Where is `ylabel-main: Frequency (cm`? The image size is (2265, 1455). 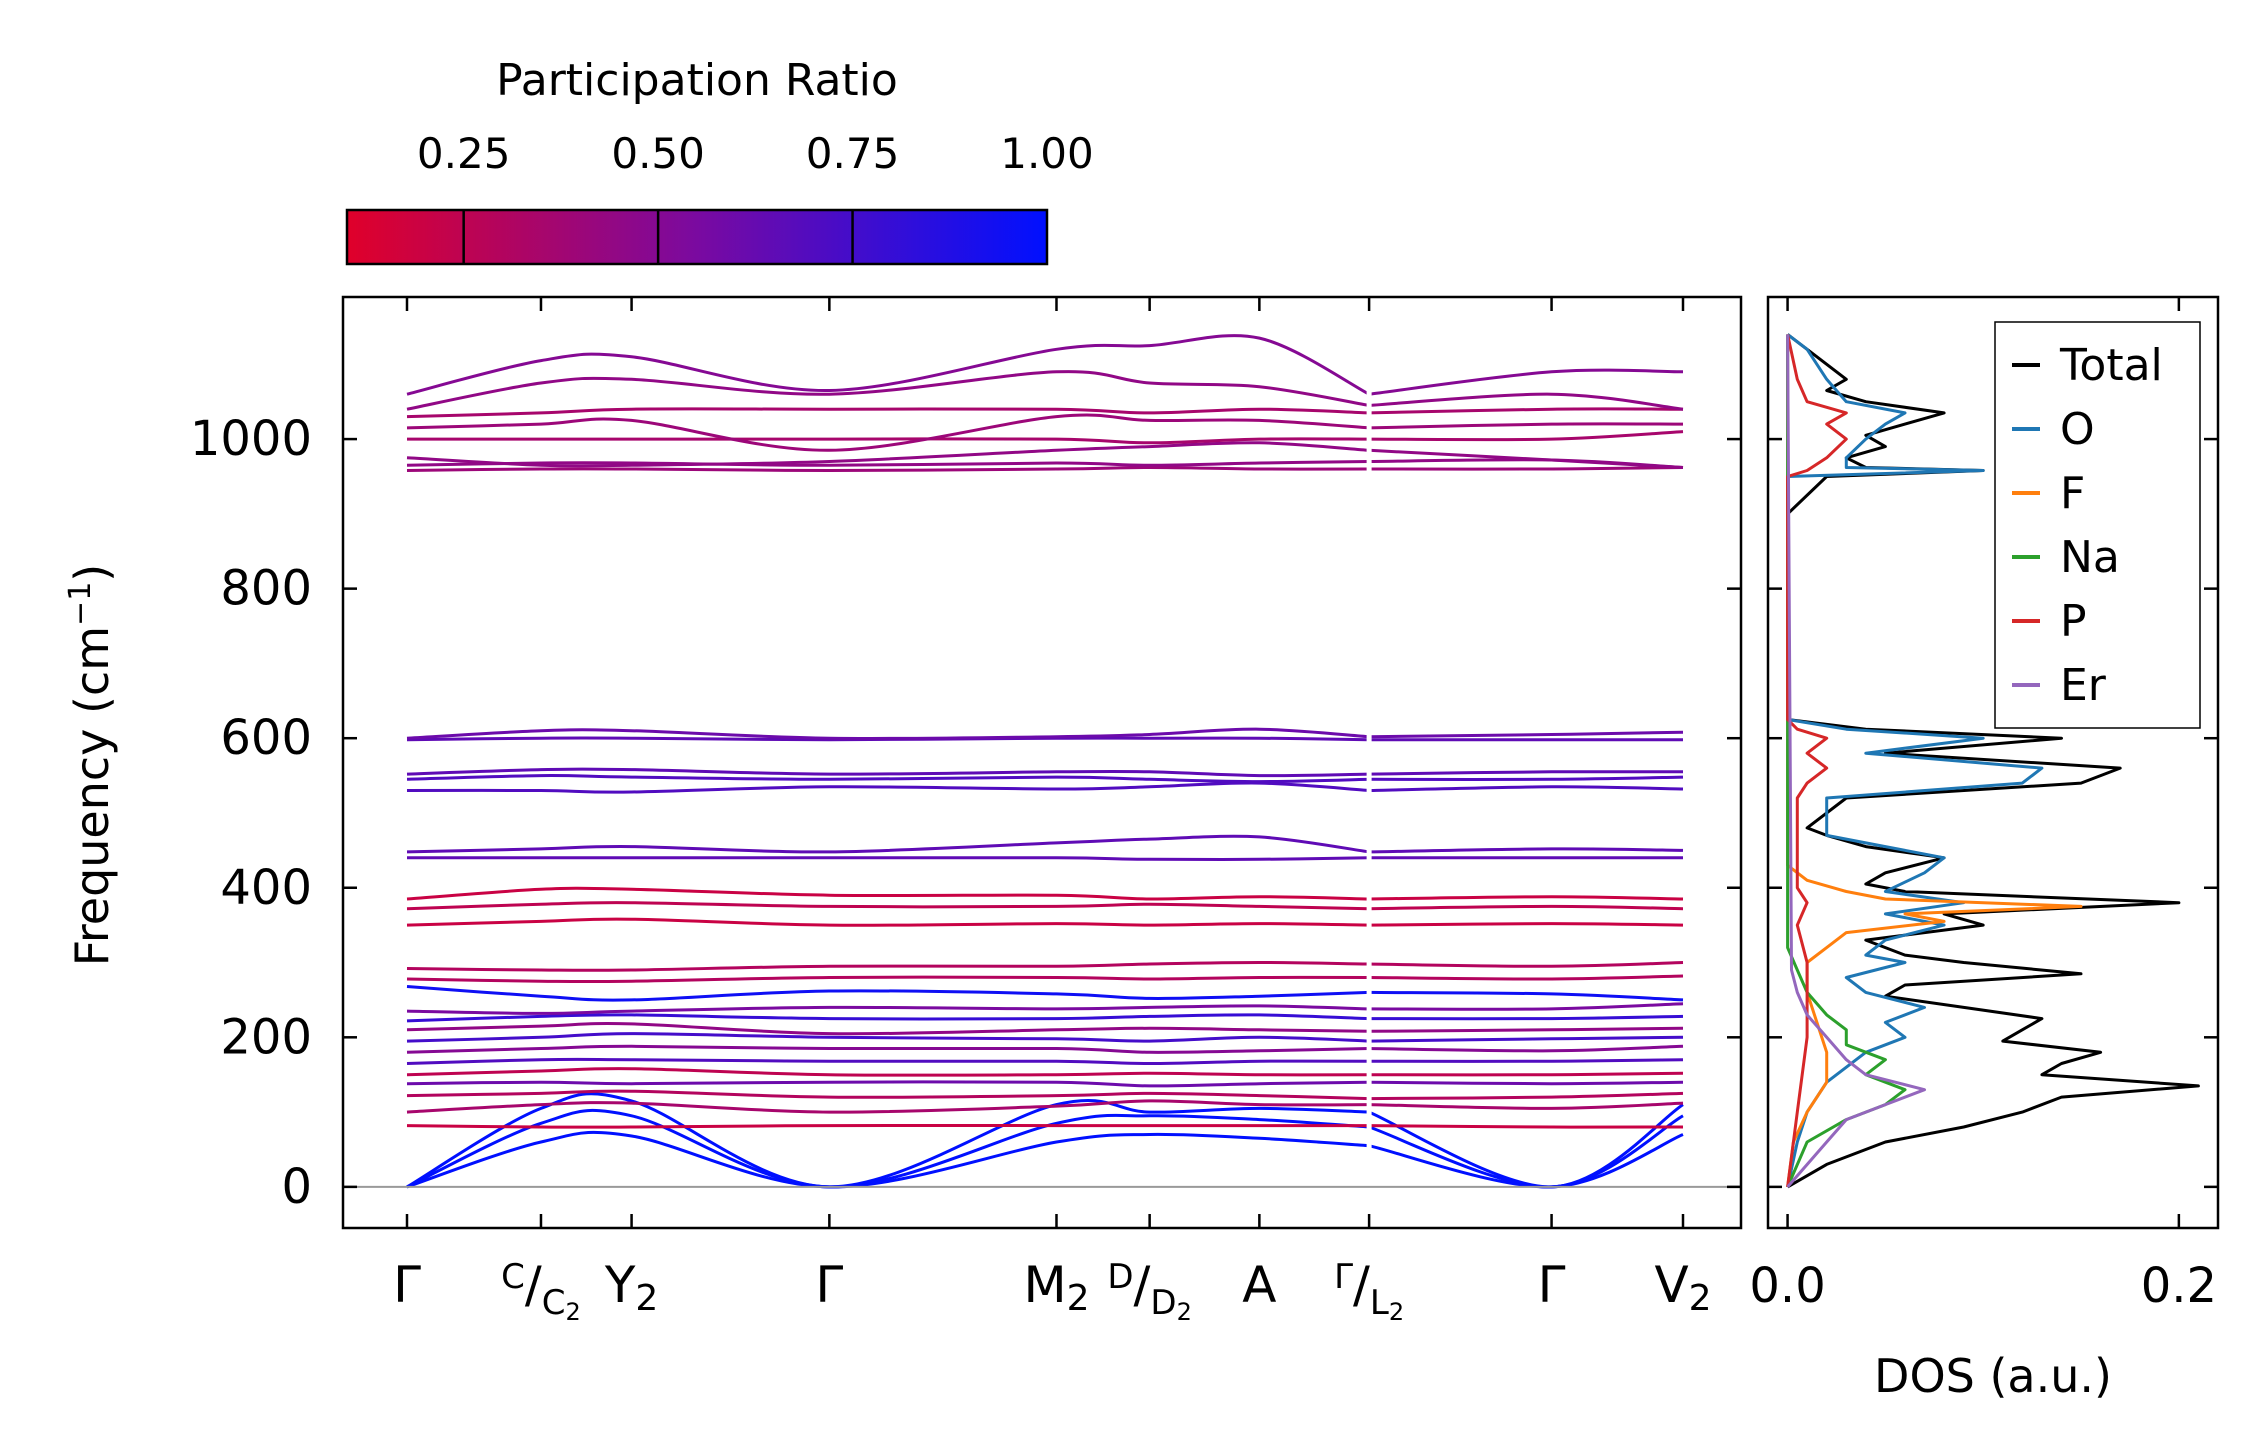 ylabel-main: Frequency (cm is located at coordinates (92, 796).